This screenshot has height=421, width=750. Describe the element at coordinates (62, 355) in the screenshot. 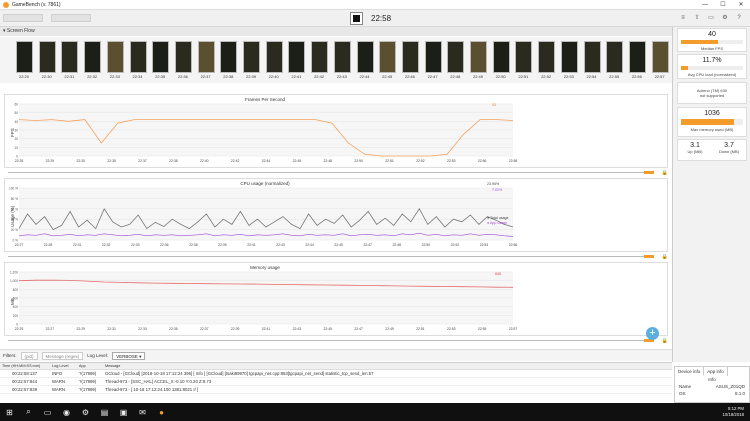

I see `message-filter-input: Message (regex)` at that location.